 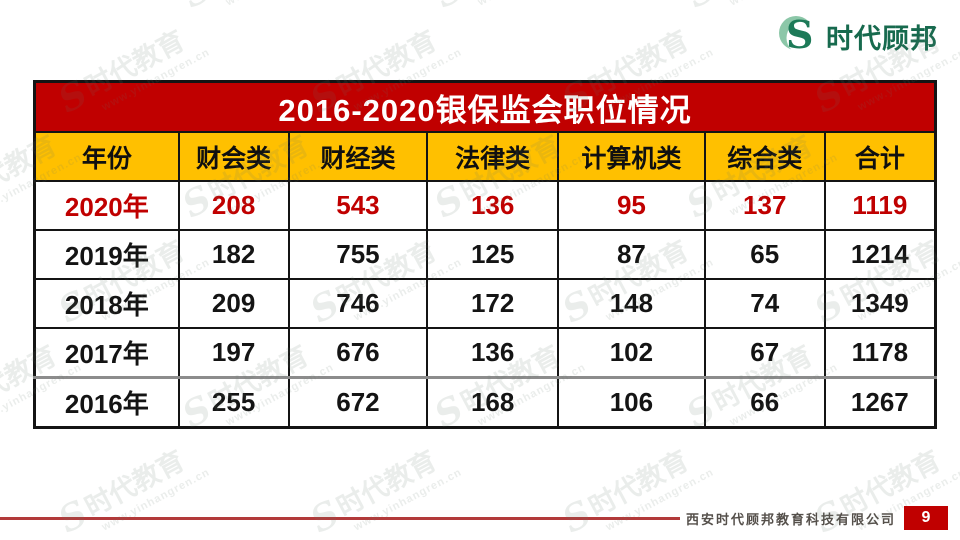 I want to click on column-header: 综合类, so click(x=764, y=156).